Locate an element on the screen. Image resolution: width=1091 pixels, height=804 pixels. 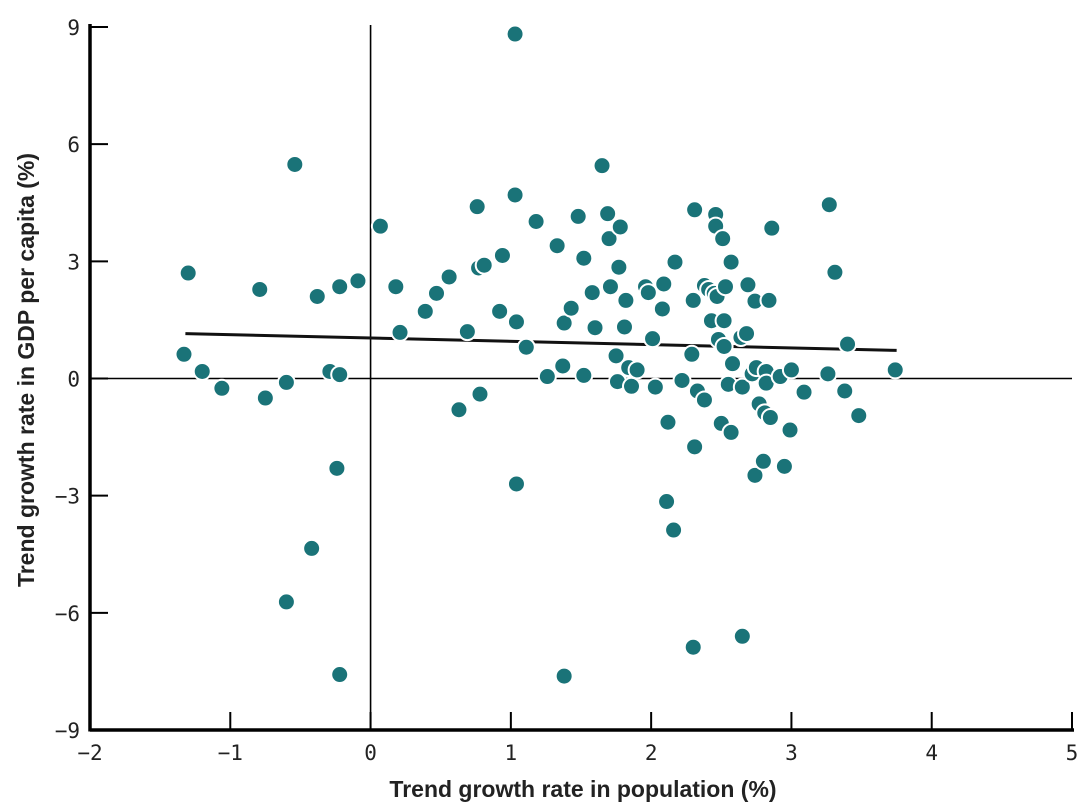
x-axis-label: Trend growth rate in population (%) is located at coordinates (582, 789).